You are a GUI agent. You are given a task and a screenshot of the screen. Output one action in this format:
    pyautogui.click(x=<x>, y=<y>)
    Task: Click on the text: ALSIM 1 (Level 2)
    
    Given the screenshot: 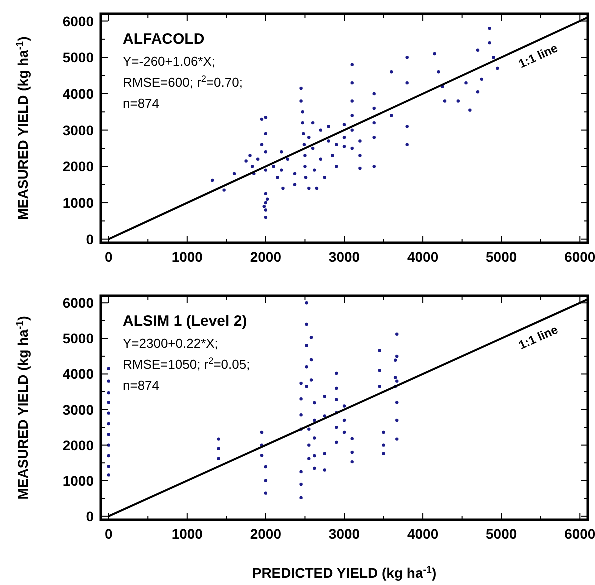 What is the action you would take?
    pyautogui.click(x=185, y=321)
    